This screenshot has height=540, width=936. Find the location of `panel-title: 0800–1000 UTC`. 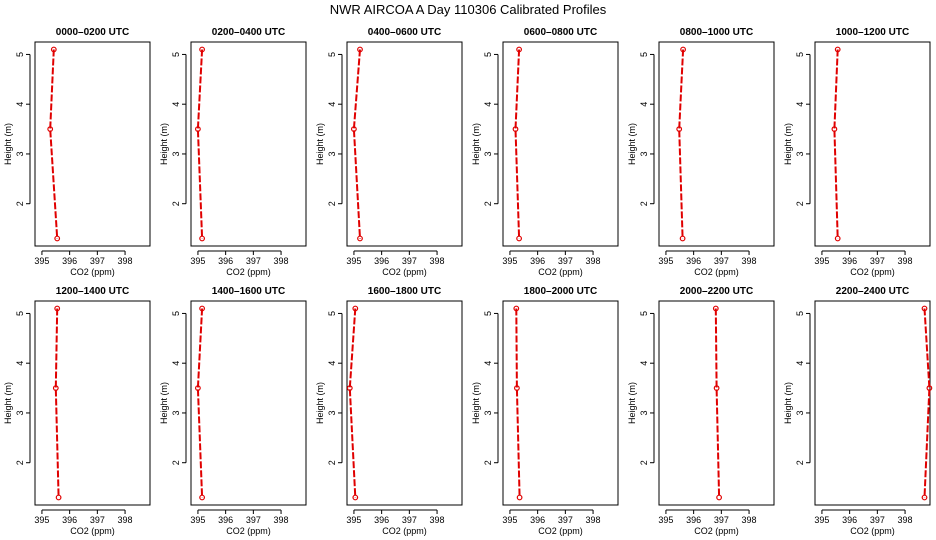

panel-title: 0800–1000 UTC is located at coordinates (716, 32).